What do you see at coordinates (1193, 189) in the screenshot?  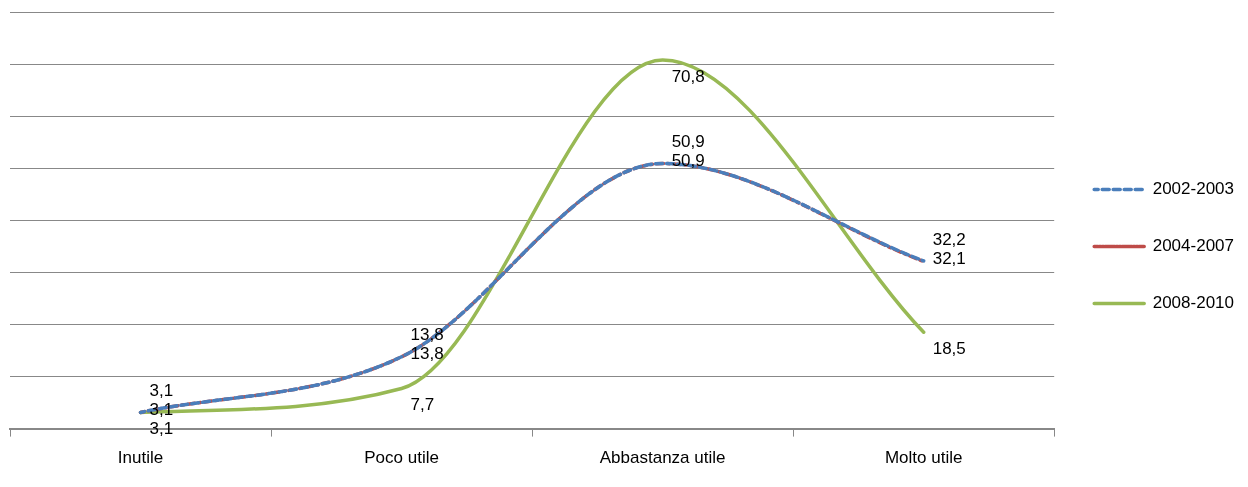 I see `legend-label: 2002-2003` at bounding box center [1193, 189].